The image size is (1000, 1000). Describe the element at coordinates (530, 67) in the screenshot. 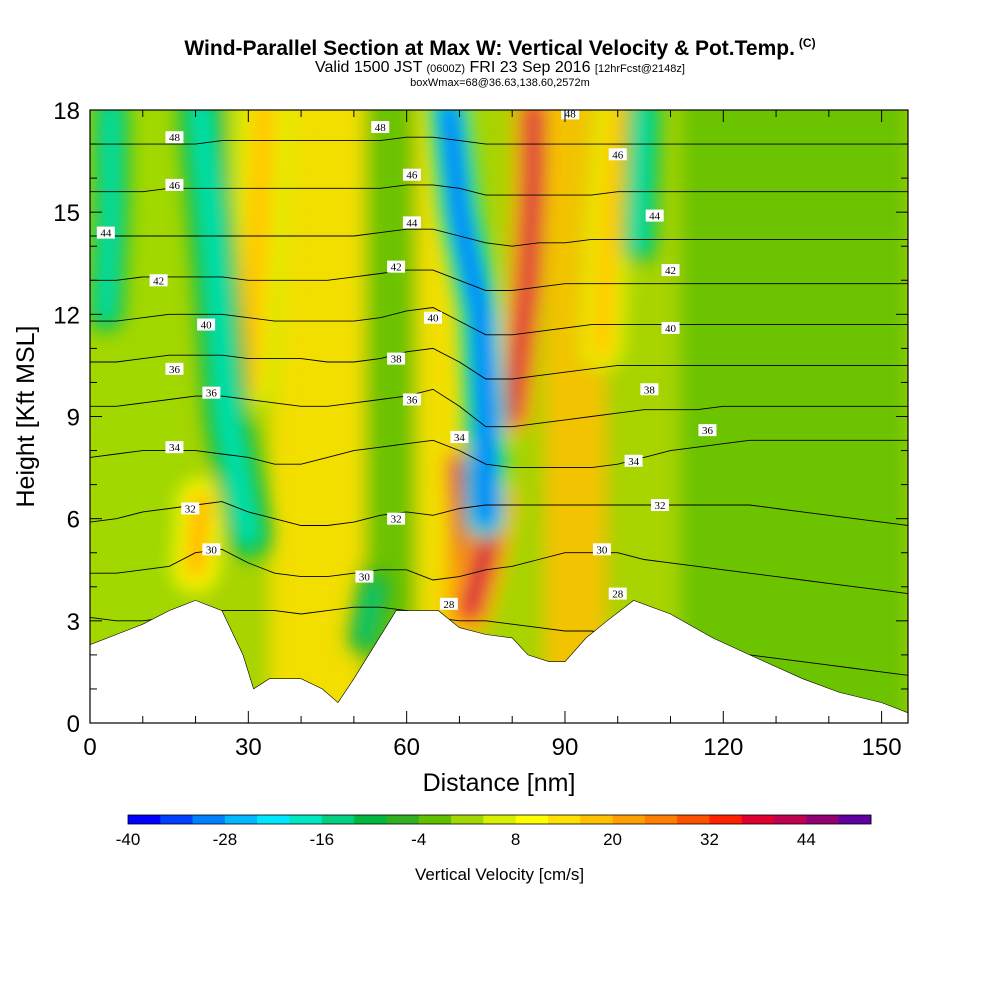

I see `valid-date: FRI 23 Sep 2016` at that location.